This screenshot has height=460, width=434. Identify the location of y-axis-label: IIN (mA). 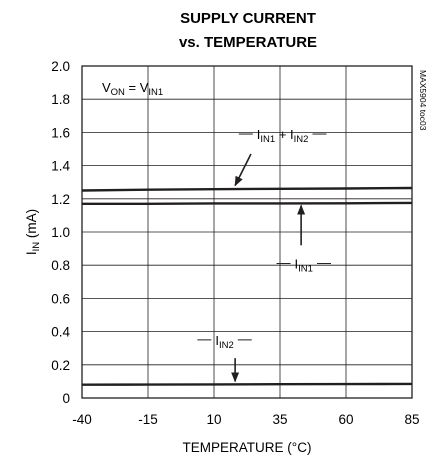
(33, 232).